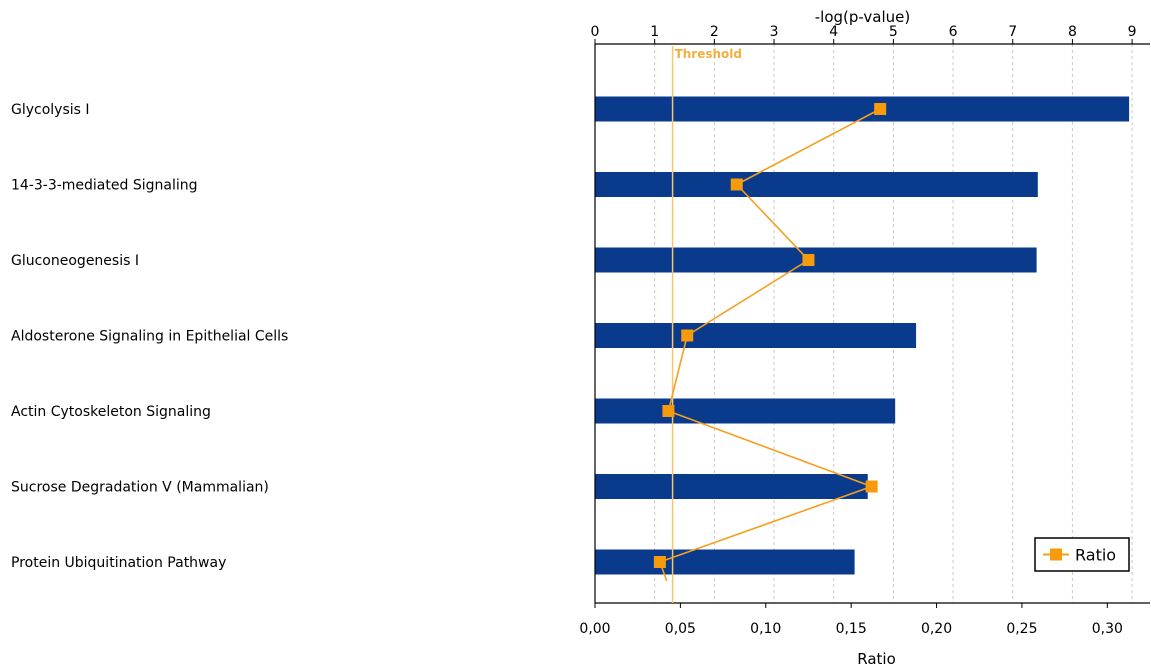 This screenshot has width=1151, height=670. What do you see at coordinates (1072, 32) in the screenshot?
I see `top-tick-label: 8` at bounding box center [1072, 32].